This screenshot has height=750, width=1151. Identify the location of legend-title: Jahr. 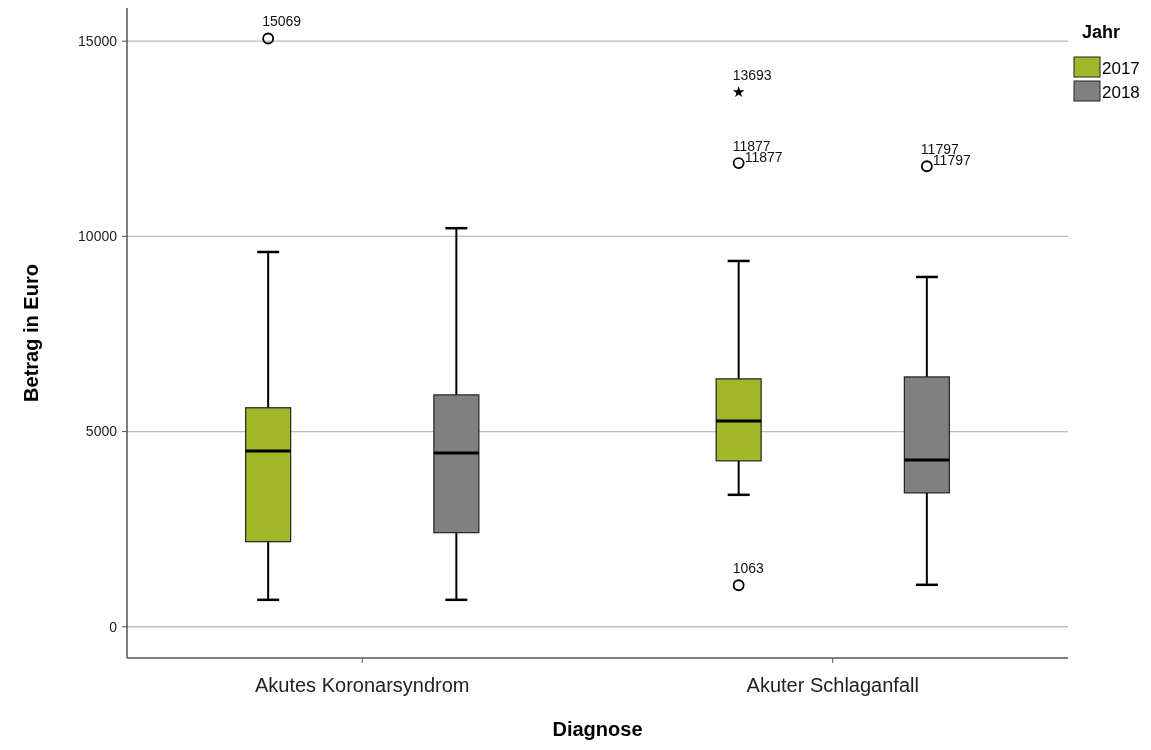
(1101, 32).